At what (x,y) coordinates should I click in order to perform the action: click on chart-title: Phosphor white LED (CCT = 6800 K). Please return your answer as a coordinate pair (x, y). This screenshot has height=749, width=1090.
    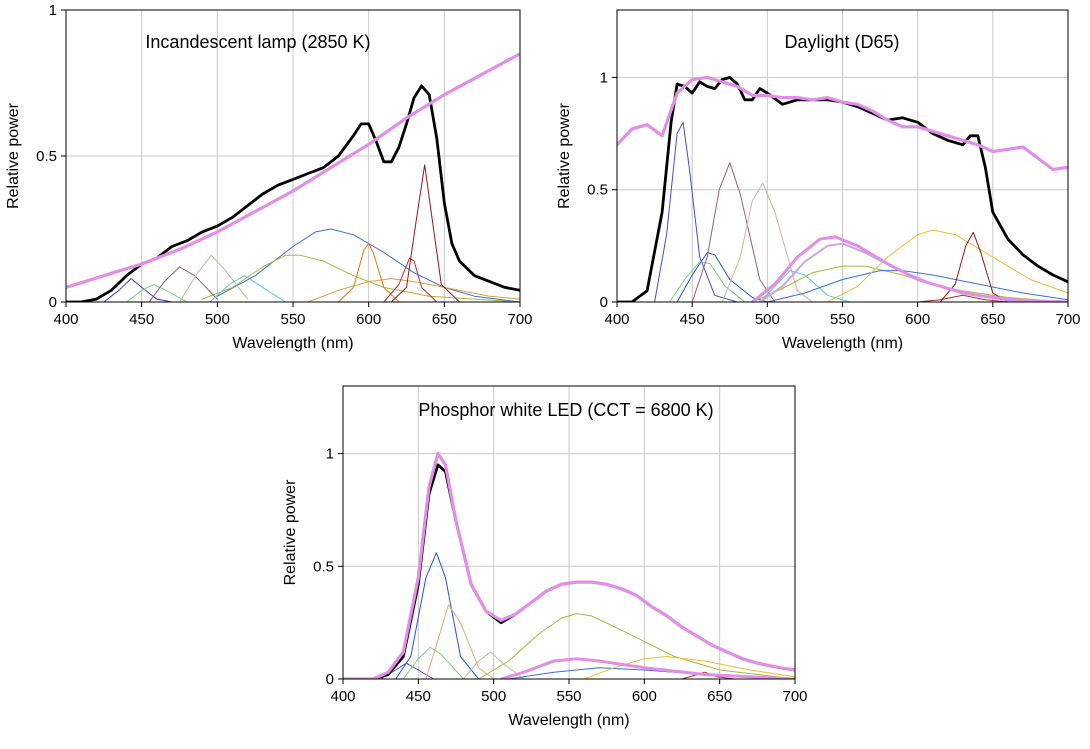
    Looking at the image, I should click on (565, 410).